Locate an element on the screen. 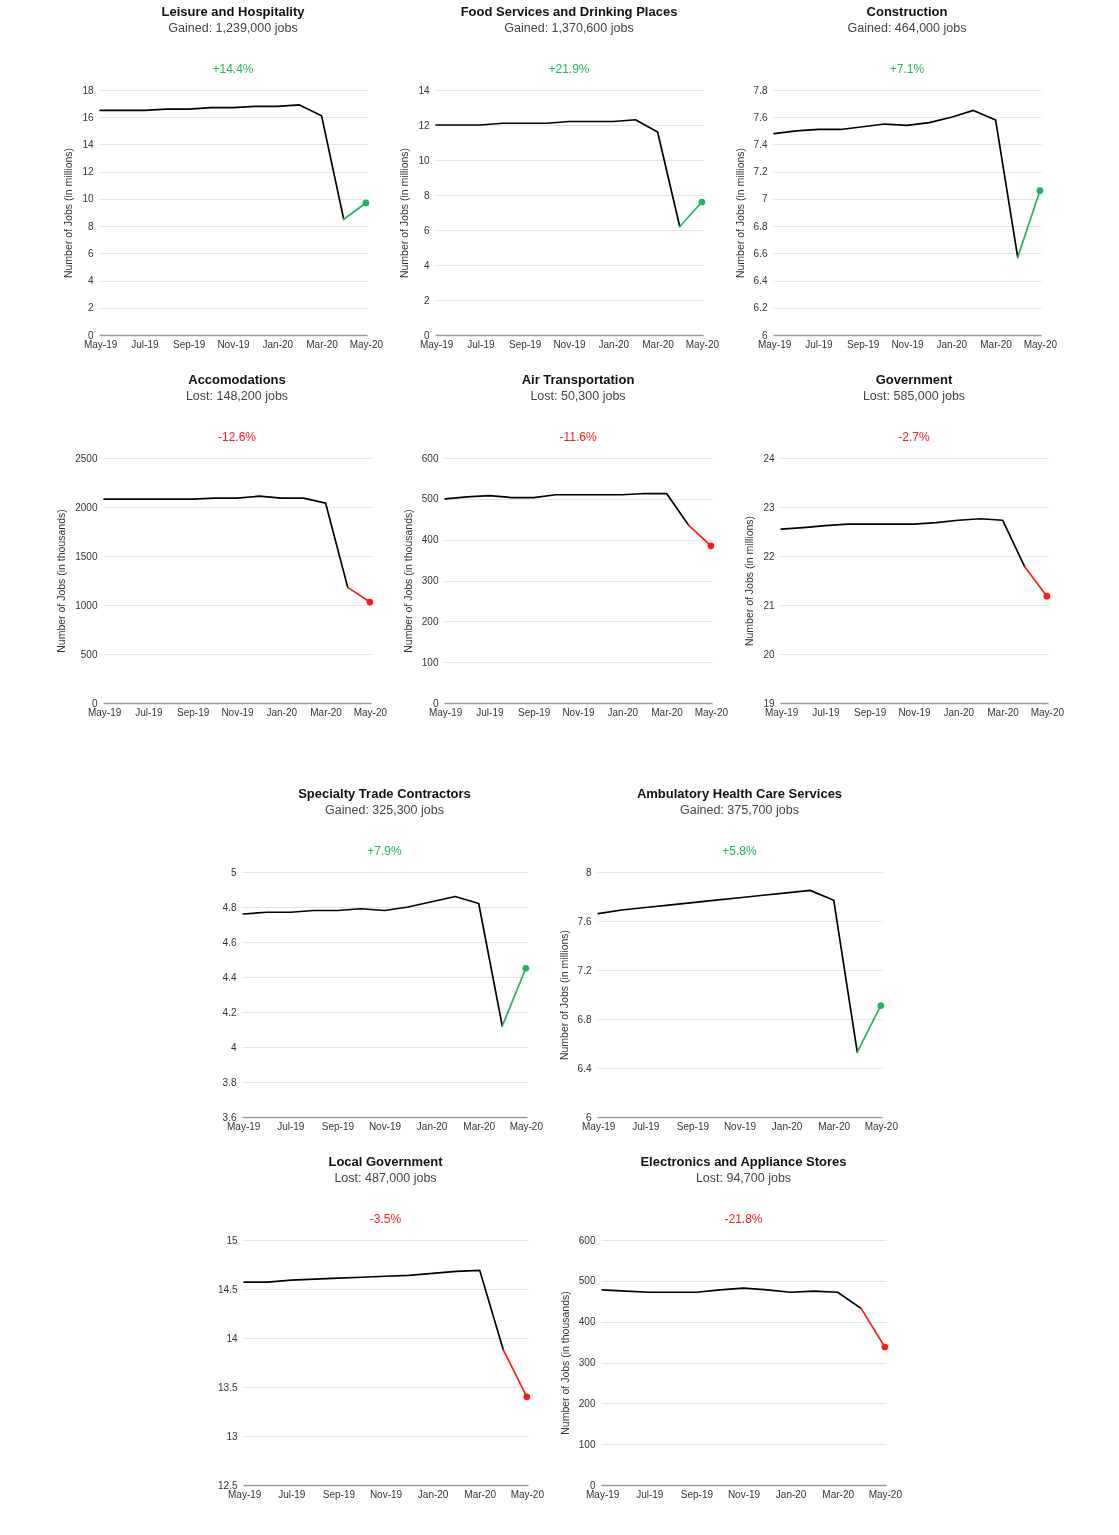 The height and width of the screenshot is (1535, 1119). y-tick-label: 4.6 is located at coordinates (229, 942).